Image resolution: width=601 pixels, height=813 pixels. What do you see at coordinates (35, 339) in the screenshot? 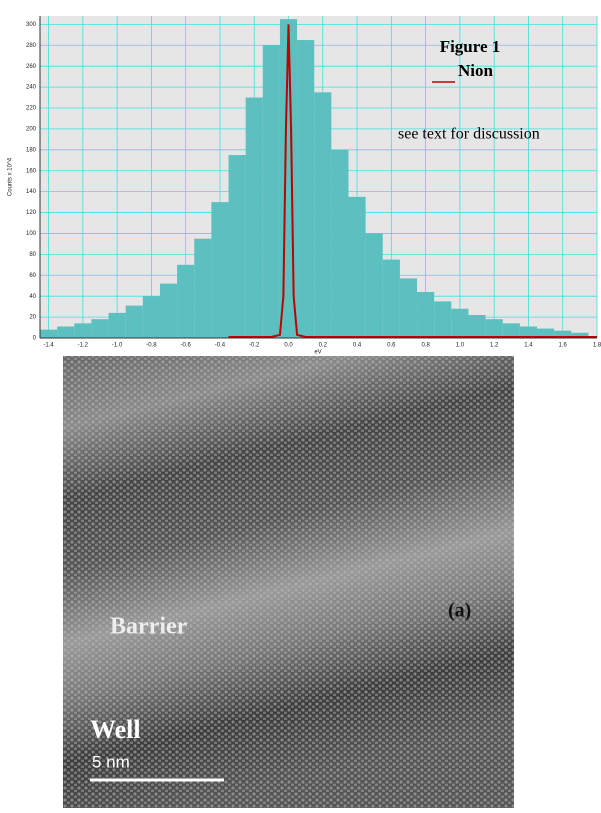
I see `y-tick-label: 0` at bounding box center [35, 339].